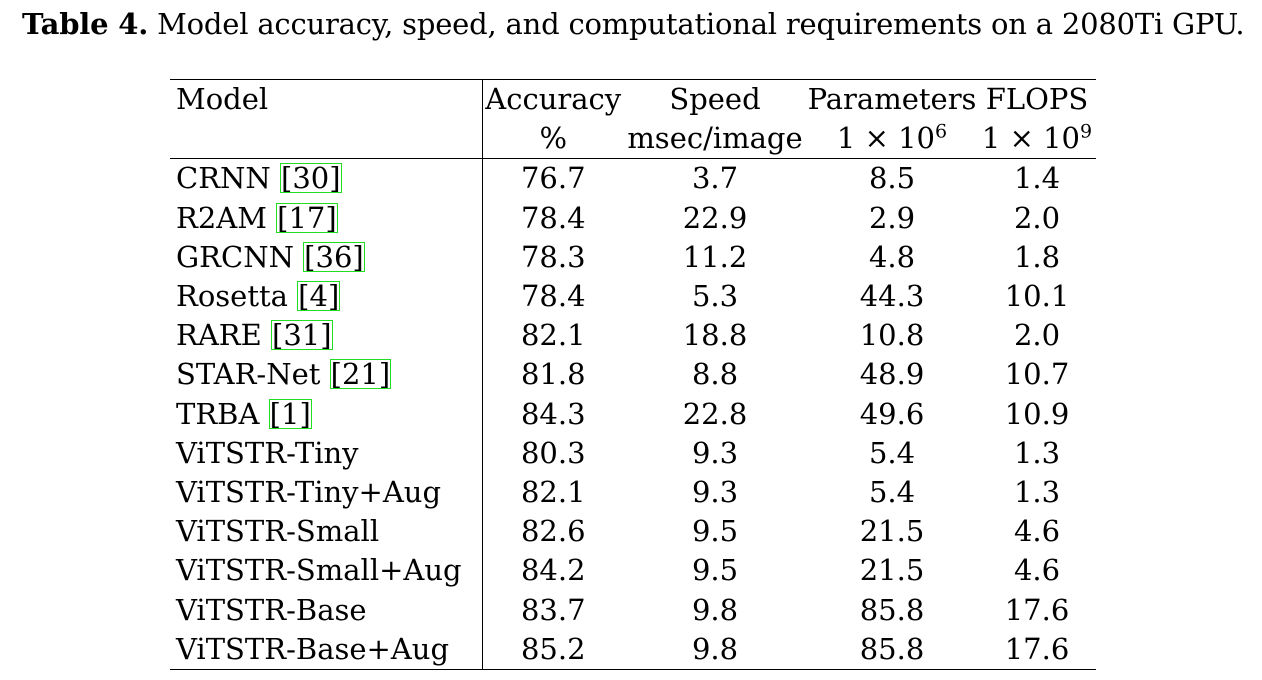 The image size is (1262, 680). I want to click on flops-unit-exponent: 9, so click(1086, 131).